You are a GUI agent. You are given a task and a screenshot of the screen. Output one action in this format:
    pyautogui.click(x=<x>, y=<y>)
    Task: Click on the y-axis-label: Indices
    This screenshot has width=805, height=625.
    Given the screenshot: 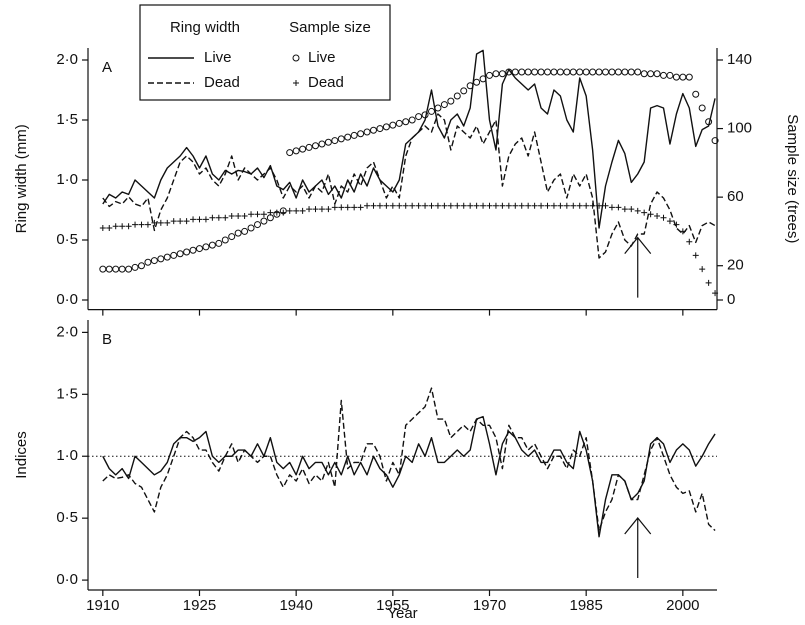 What is the action you would take?
    pyautogui.click(x=21, y=455)
    